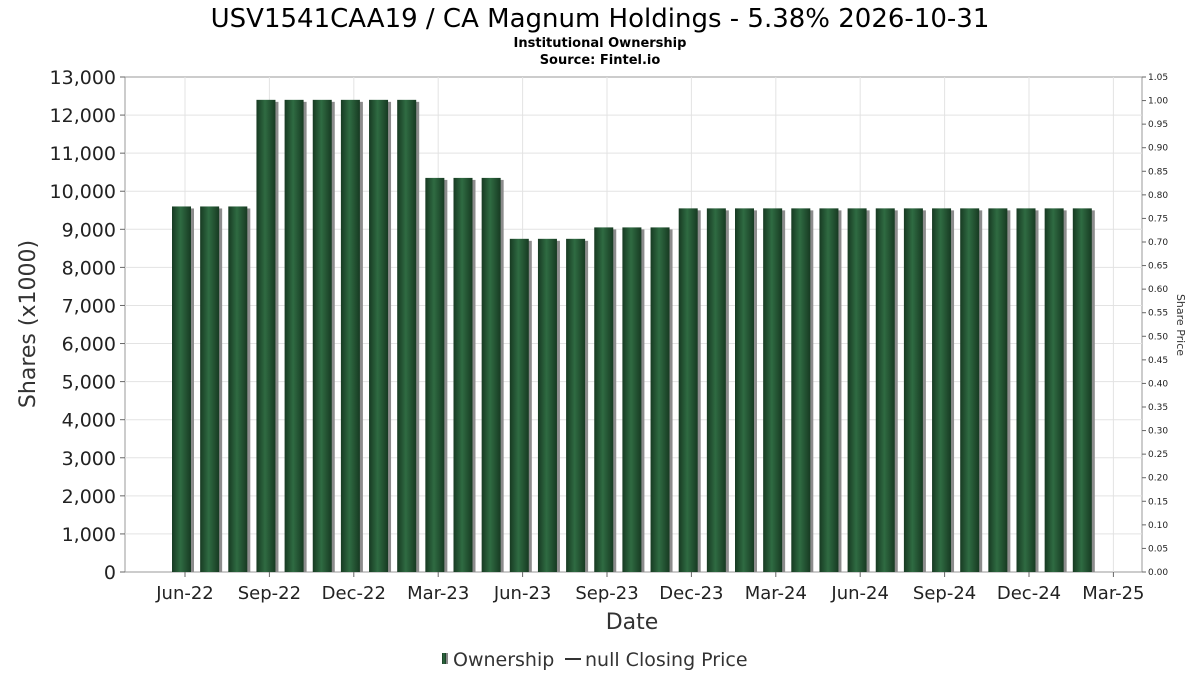 This screenshot has height=675, width=1200. What do you see at coordinates (1158, 432) in the screenshot?
I see `y2-tick-label: 0.30` at bounding box center [1158, 432].